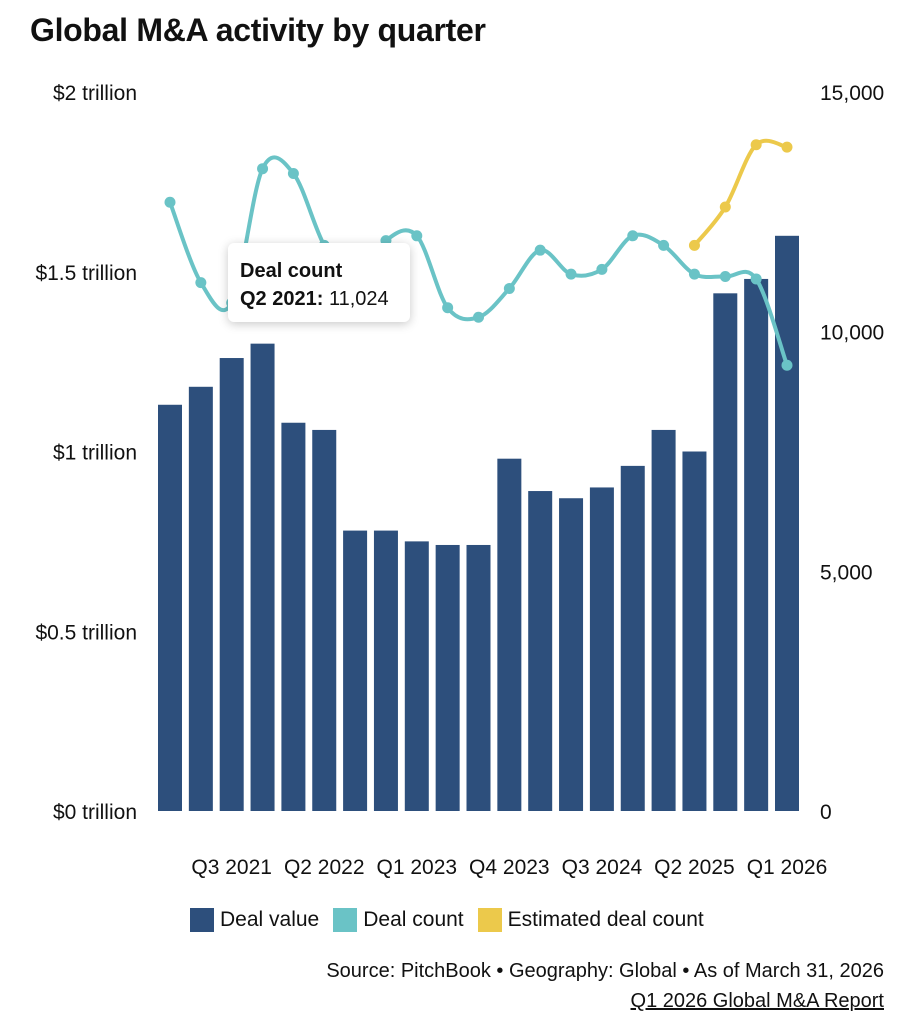 This screenshot has height=1030, width=908. Describe the element at coordinates (787, 867) in the screenshot. I see `x-tick-label: Q1 2026` at that location.